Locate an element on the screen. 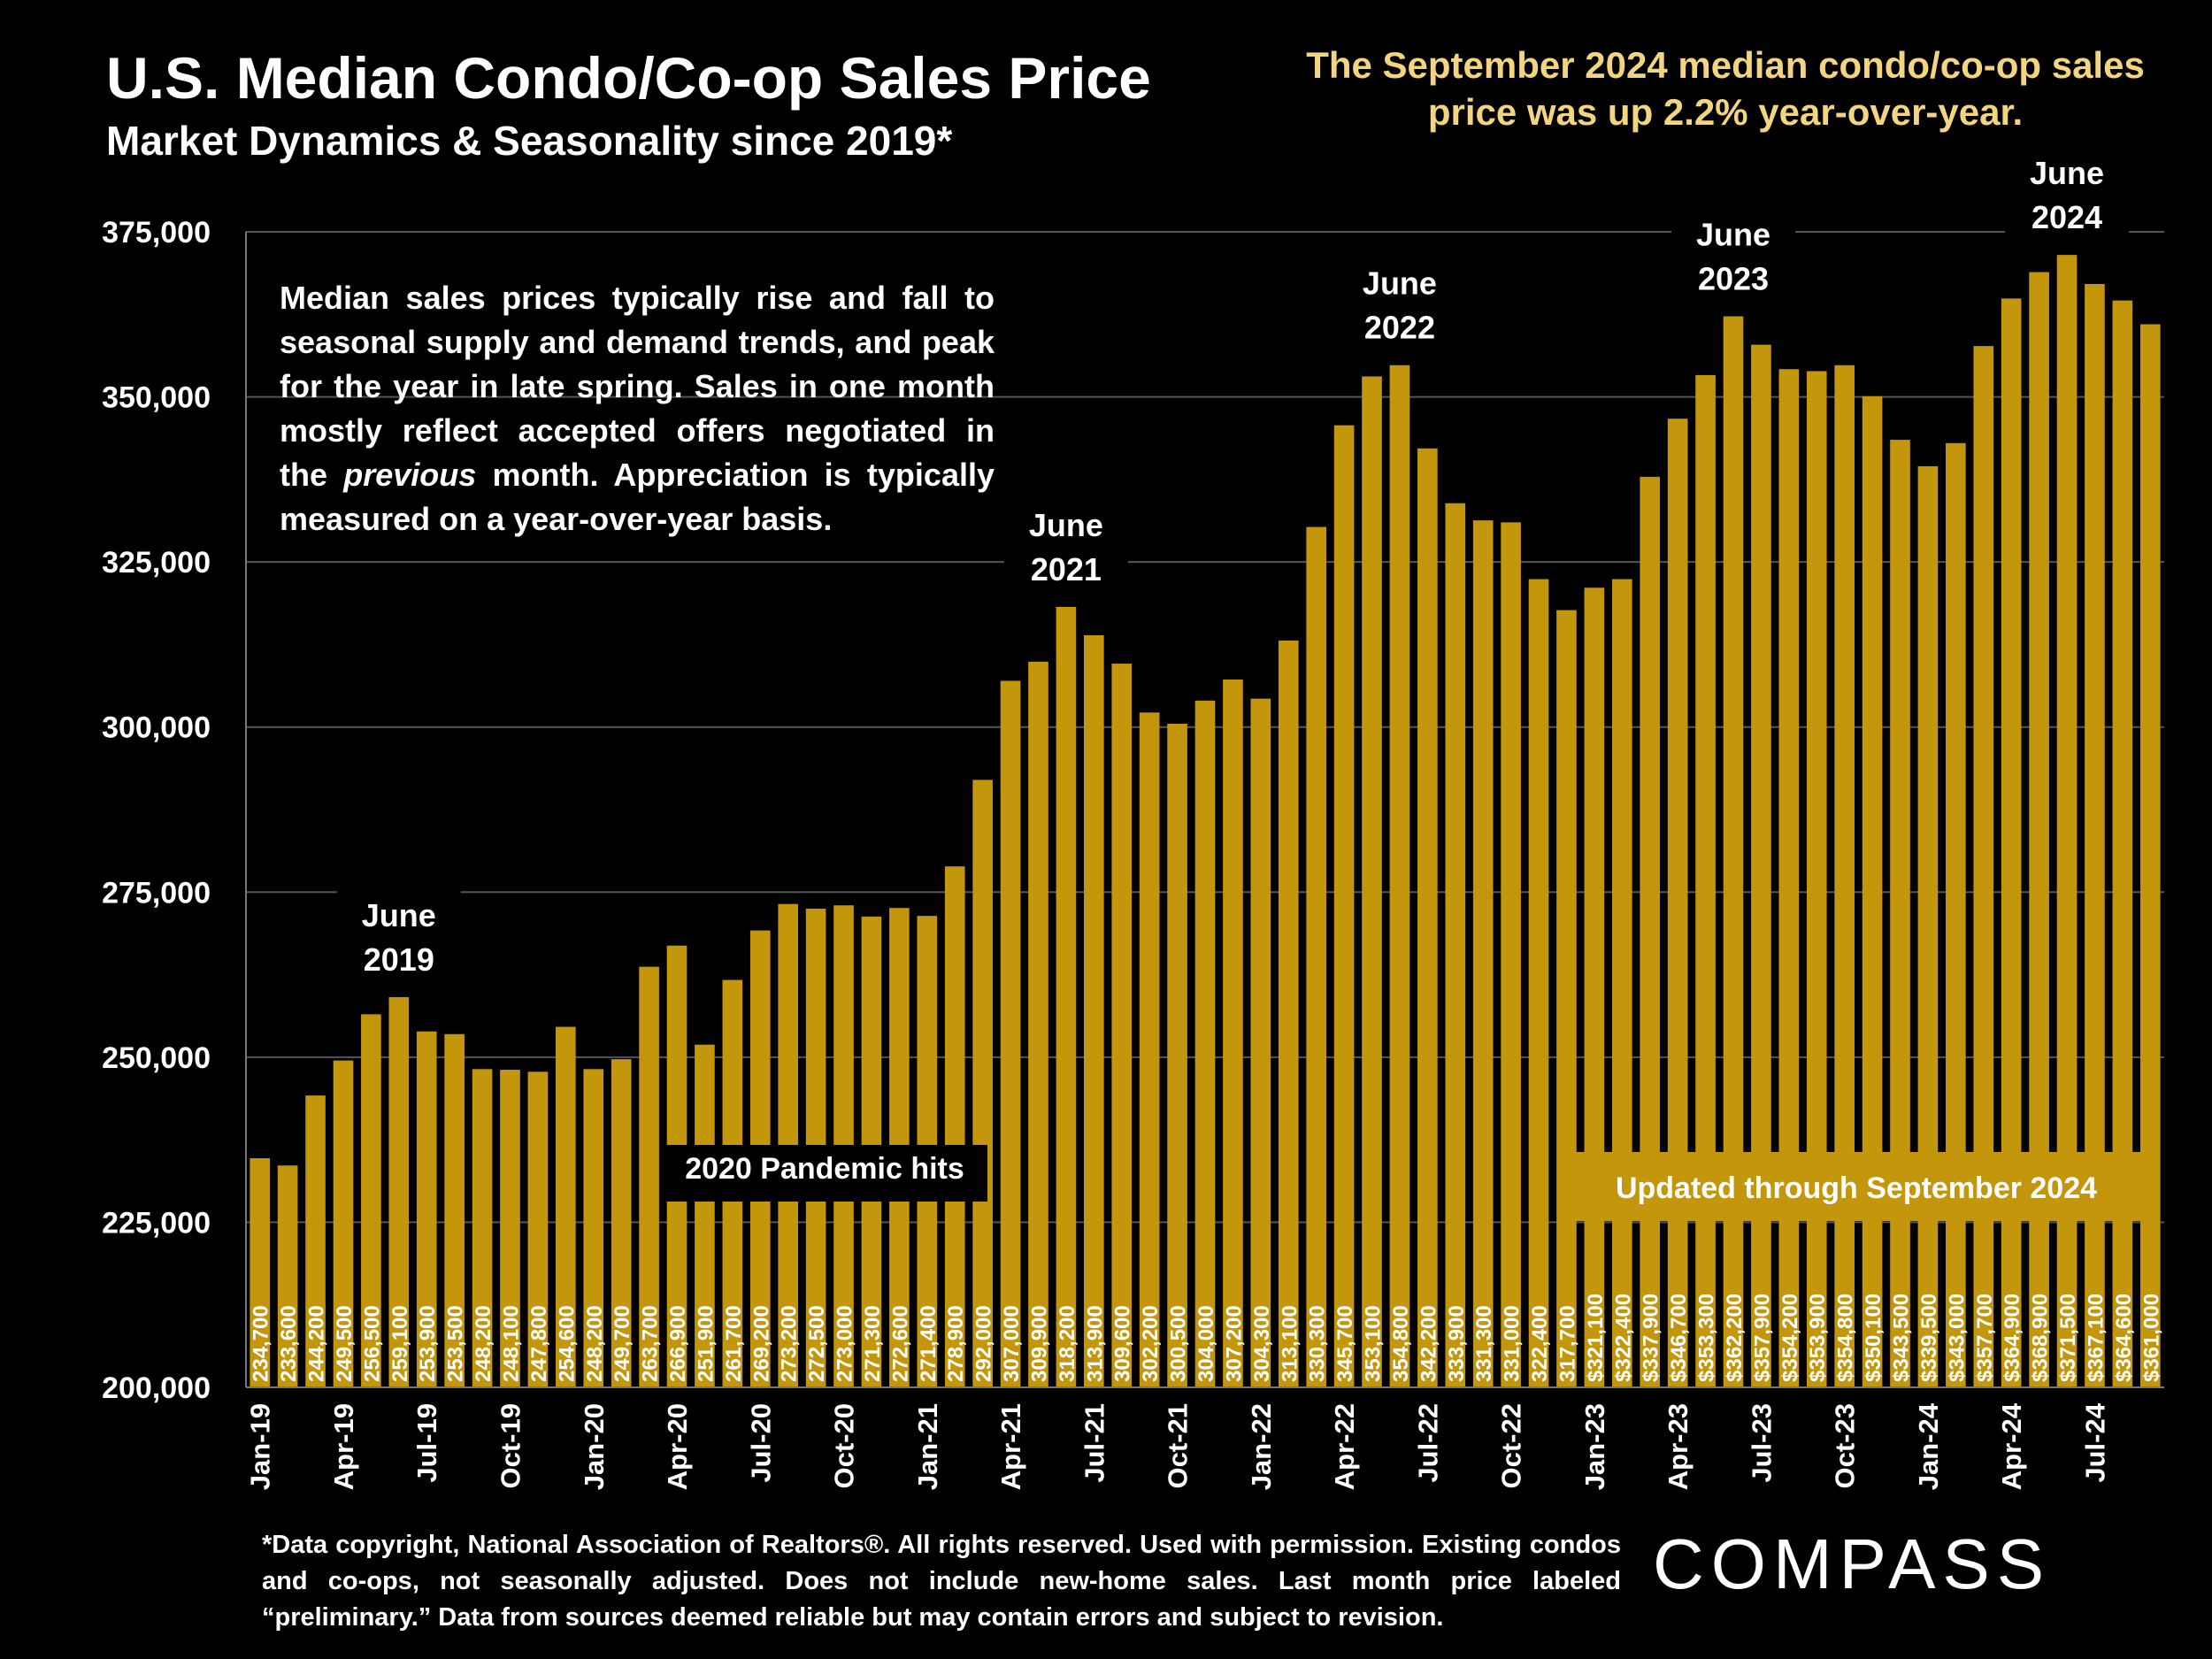 This screenshot has width=2212, height=1659. bar-value-label: 261,700 is located at coordinates (734, 1344).